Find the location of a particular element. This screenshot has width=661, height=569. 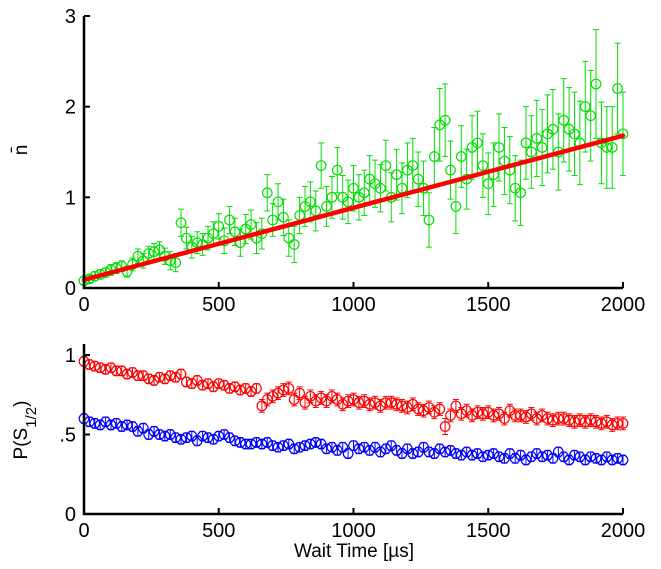

nbar-x-tick-label: 500 is located at coordinates (218, 305).